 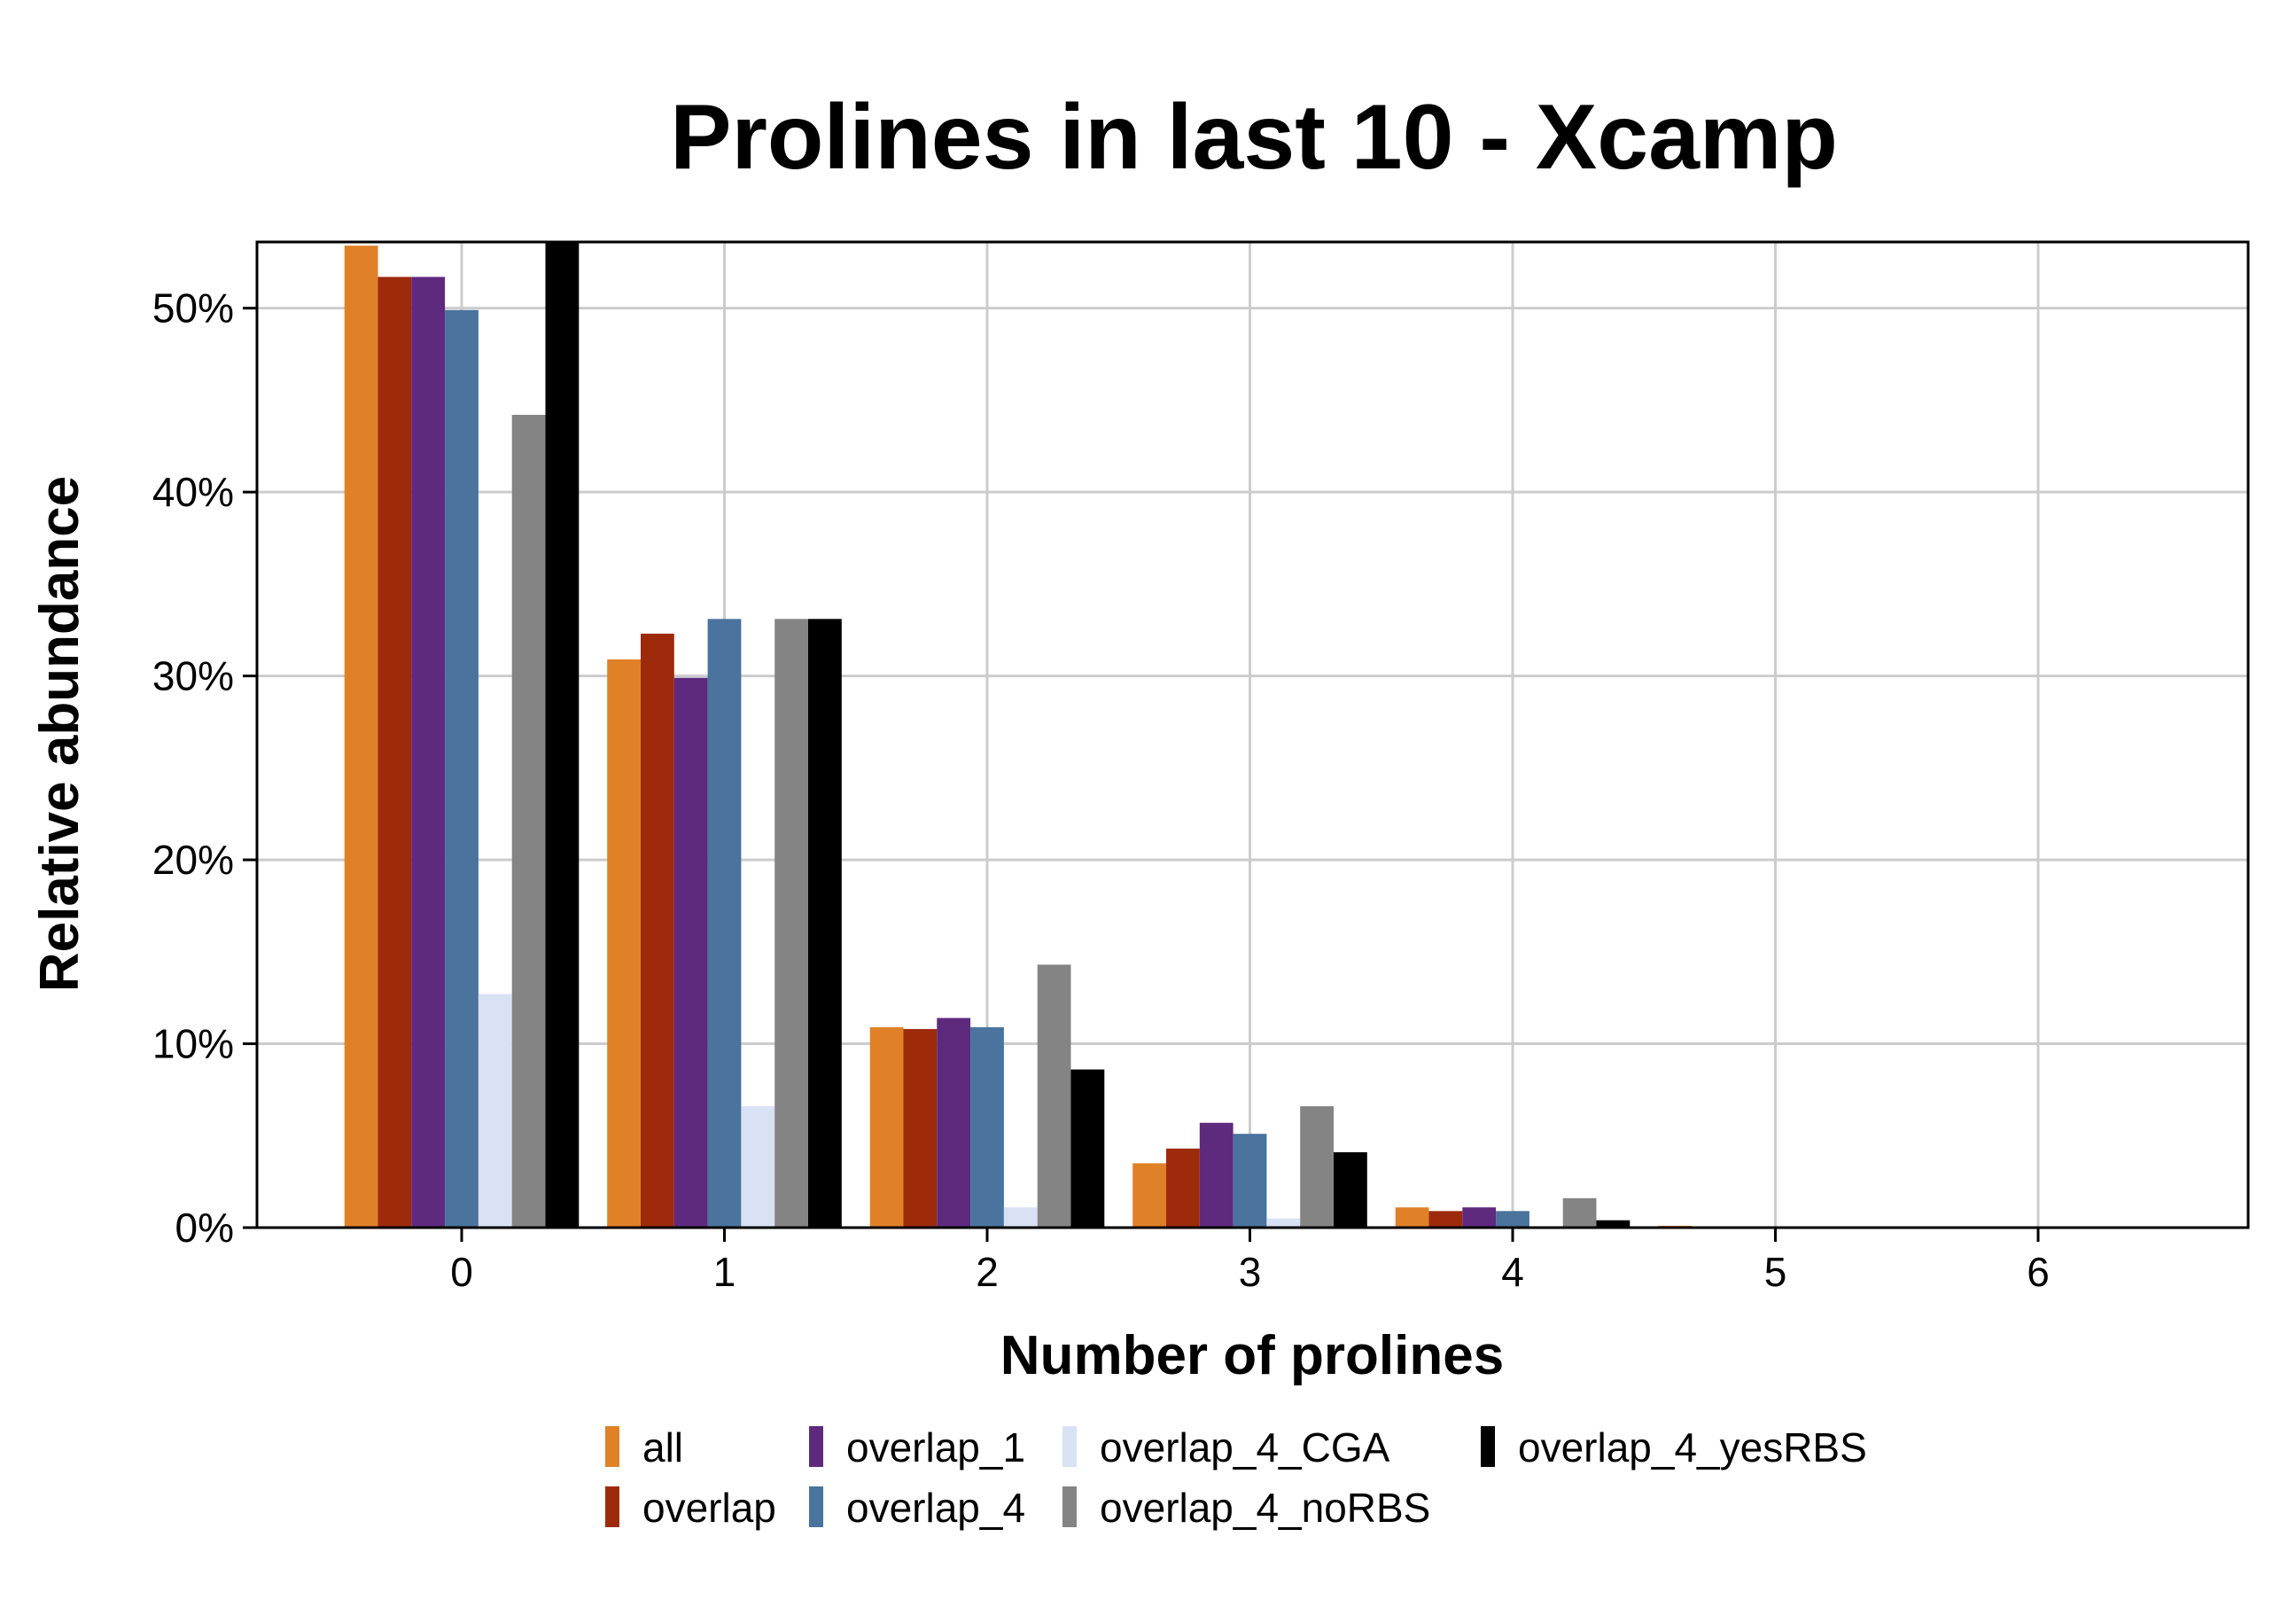 I want to click on y-tick-label: 30%, so click(x=193, y=676).